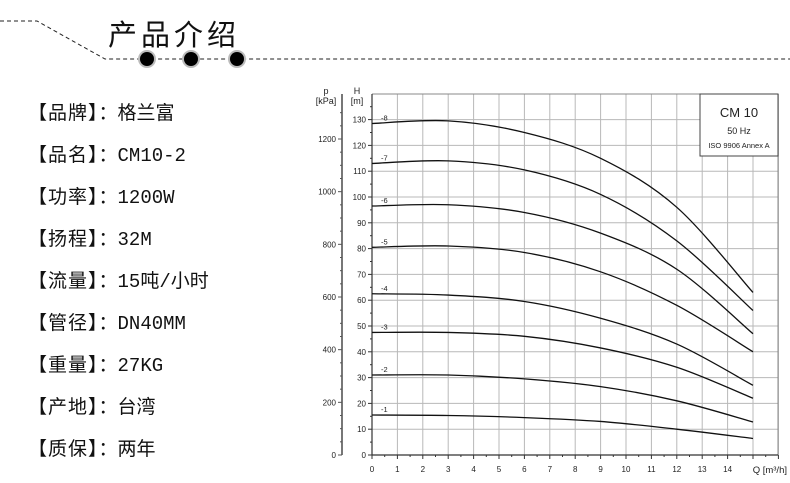  Describe the element at coordinates (330, 244) in the screenshot. I see `p-tick-label: 800` at that location.